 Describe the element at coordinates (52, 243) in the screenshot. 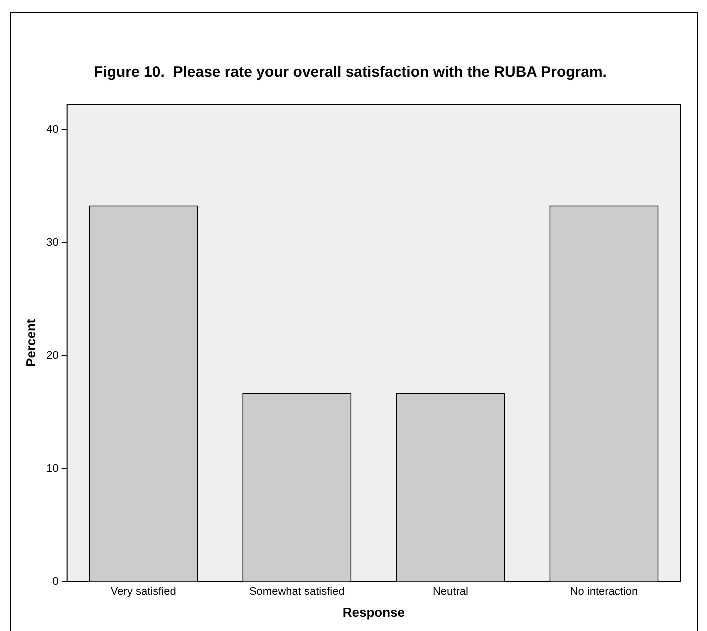

I see `y-tick-label: 30` at that location.